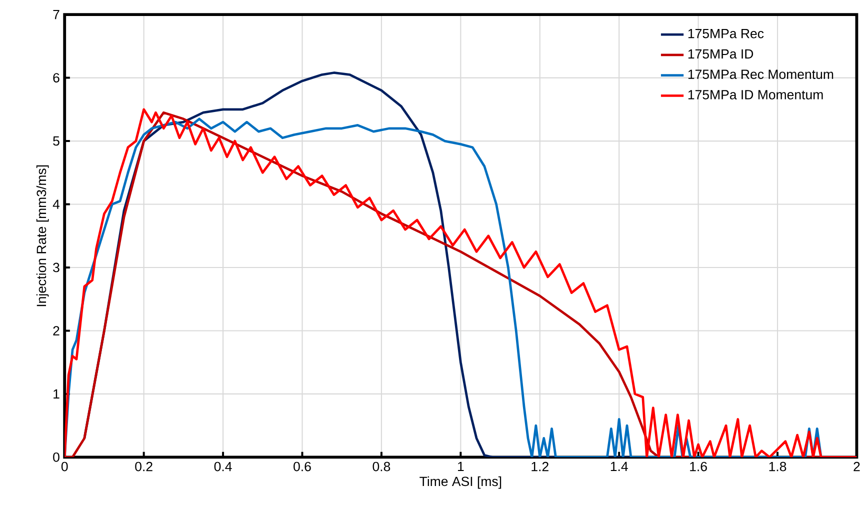 This screenshot has height=526, width=865. I want to click on x-tick-label: 1.8, so click(777, 467).